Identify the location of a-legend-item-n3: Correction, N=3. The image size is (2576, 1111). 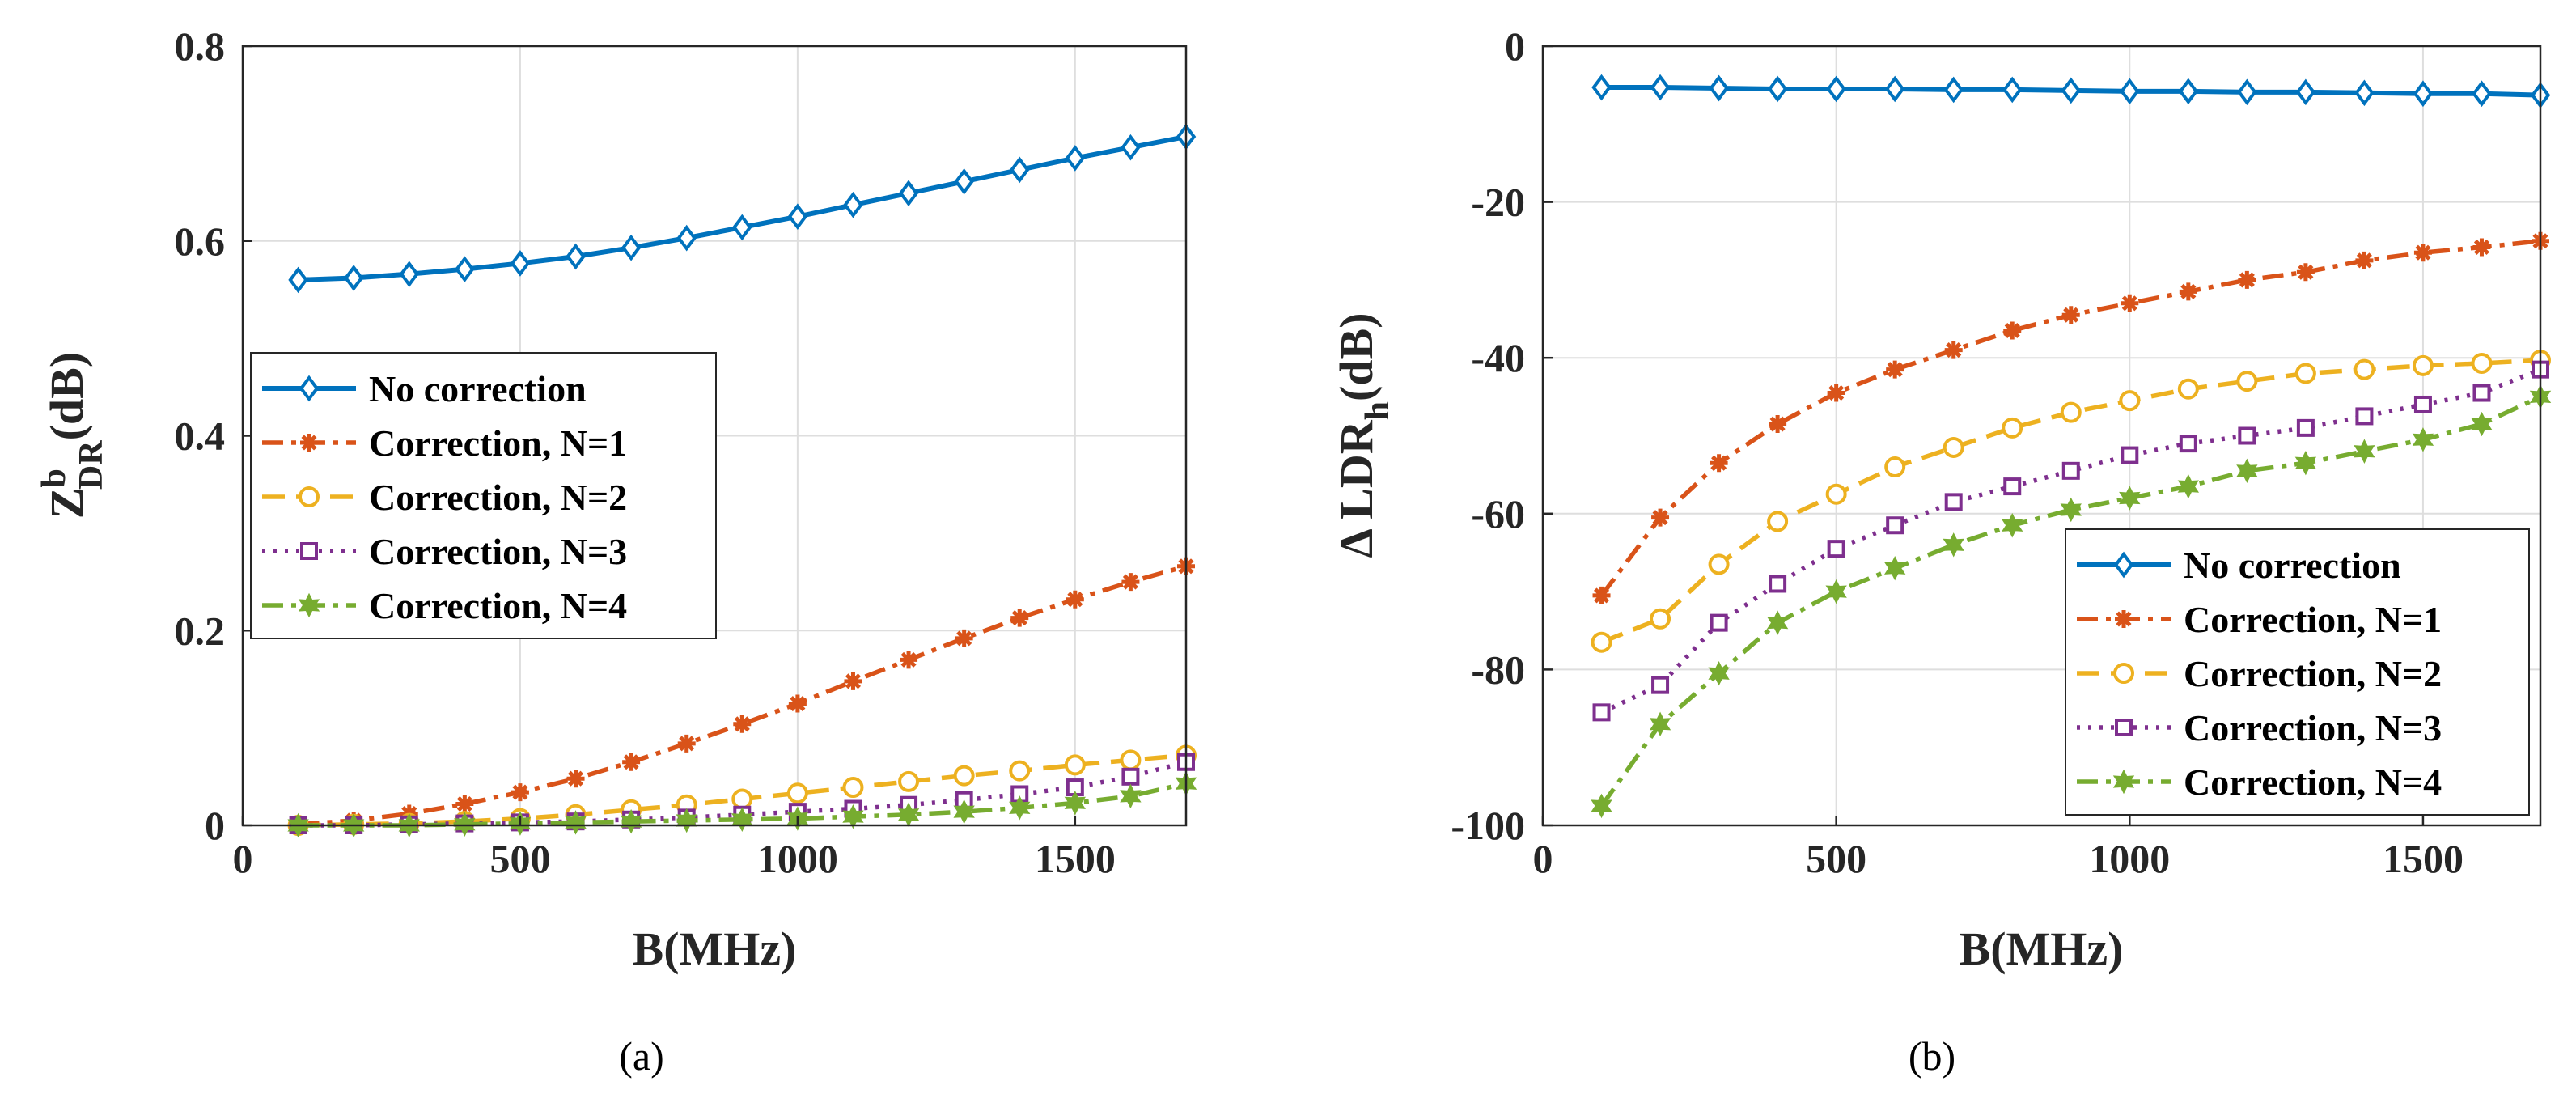
(444, 551).